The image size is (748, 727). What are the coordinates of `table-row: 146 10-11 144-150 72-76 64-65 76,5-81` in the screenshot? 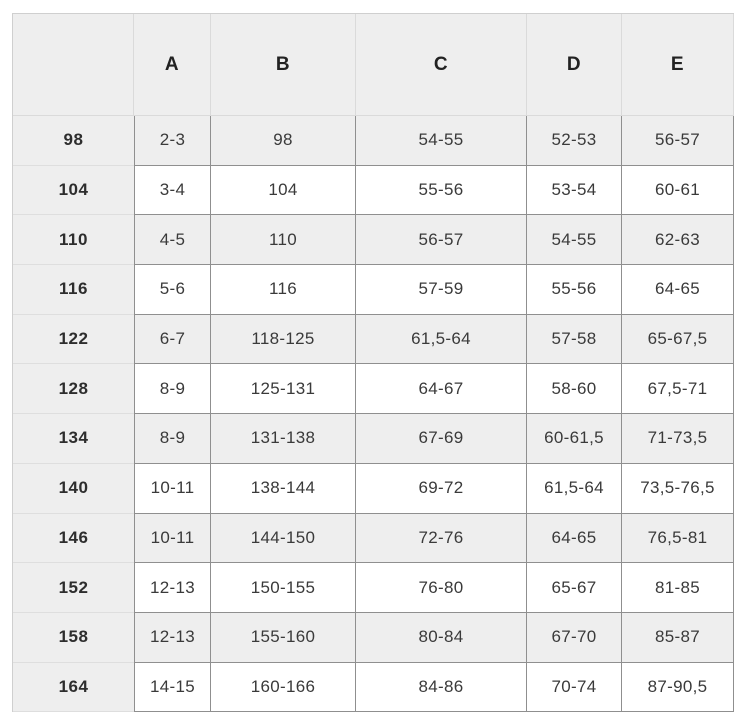 It's located at (373, 538).